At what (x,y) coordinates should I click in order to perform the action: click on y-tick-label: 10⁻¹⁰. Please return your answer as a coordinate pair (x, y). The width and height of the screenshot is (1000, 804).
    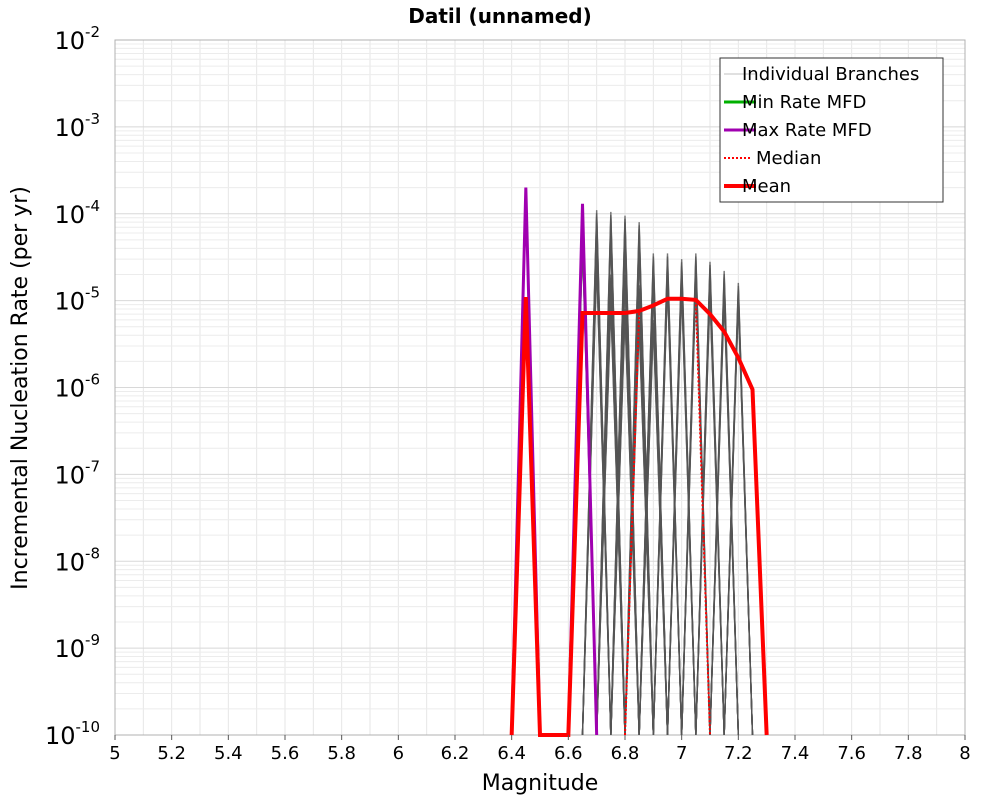
    Looking at the image, I should click on (72, 734).